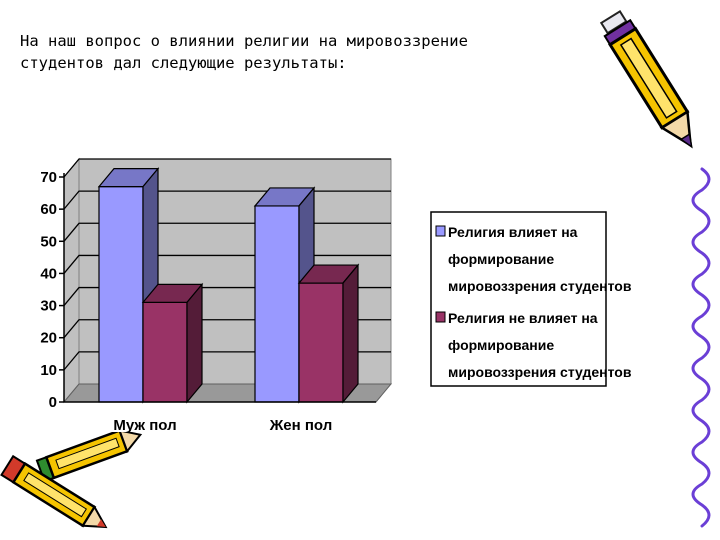  What do you see at coordinates (48, 338) in the screenshot?
I see `y-tick-label: 20` at bounding box center [48, 338].